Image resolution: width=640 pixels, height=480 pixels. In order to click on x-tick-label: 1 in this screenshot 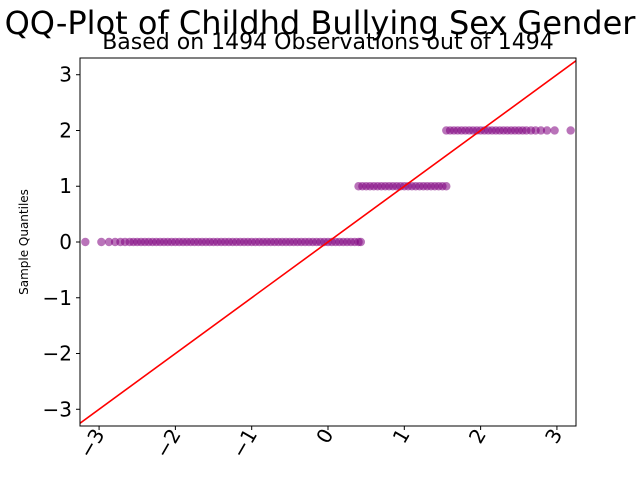, I will do `click(400, 436)`.